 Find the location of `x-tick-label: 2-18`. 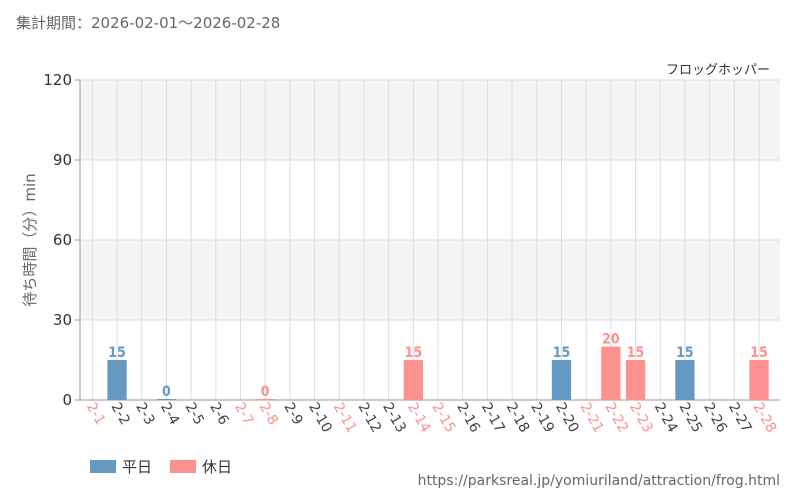

x-tick-label: 2-18 is located at coordinates (518, 418).